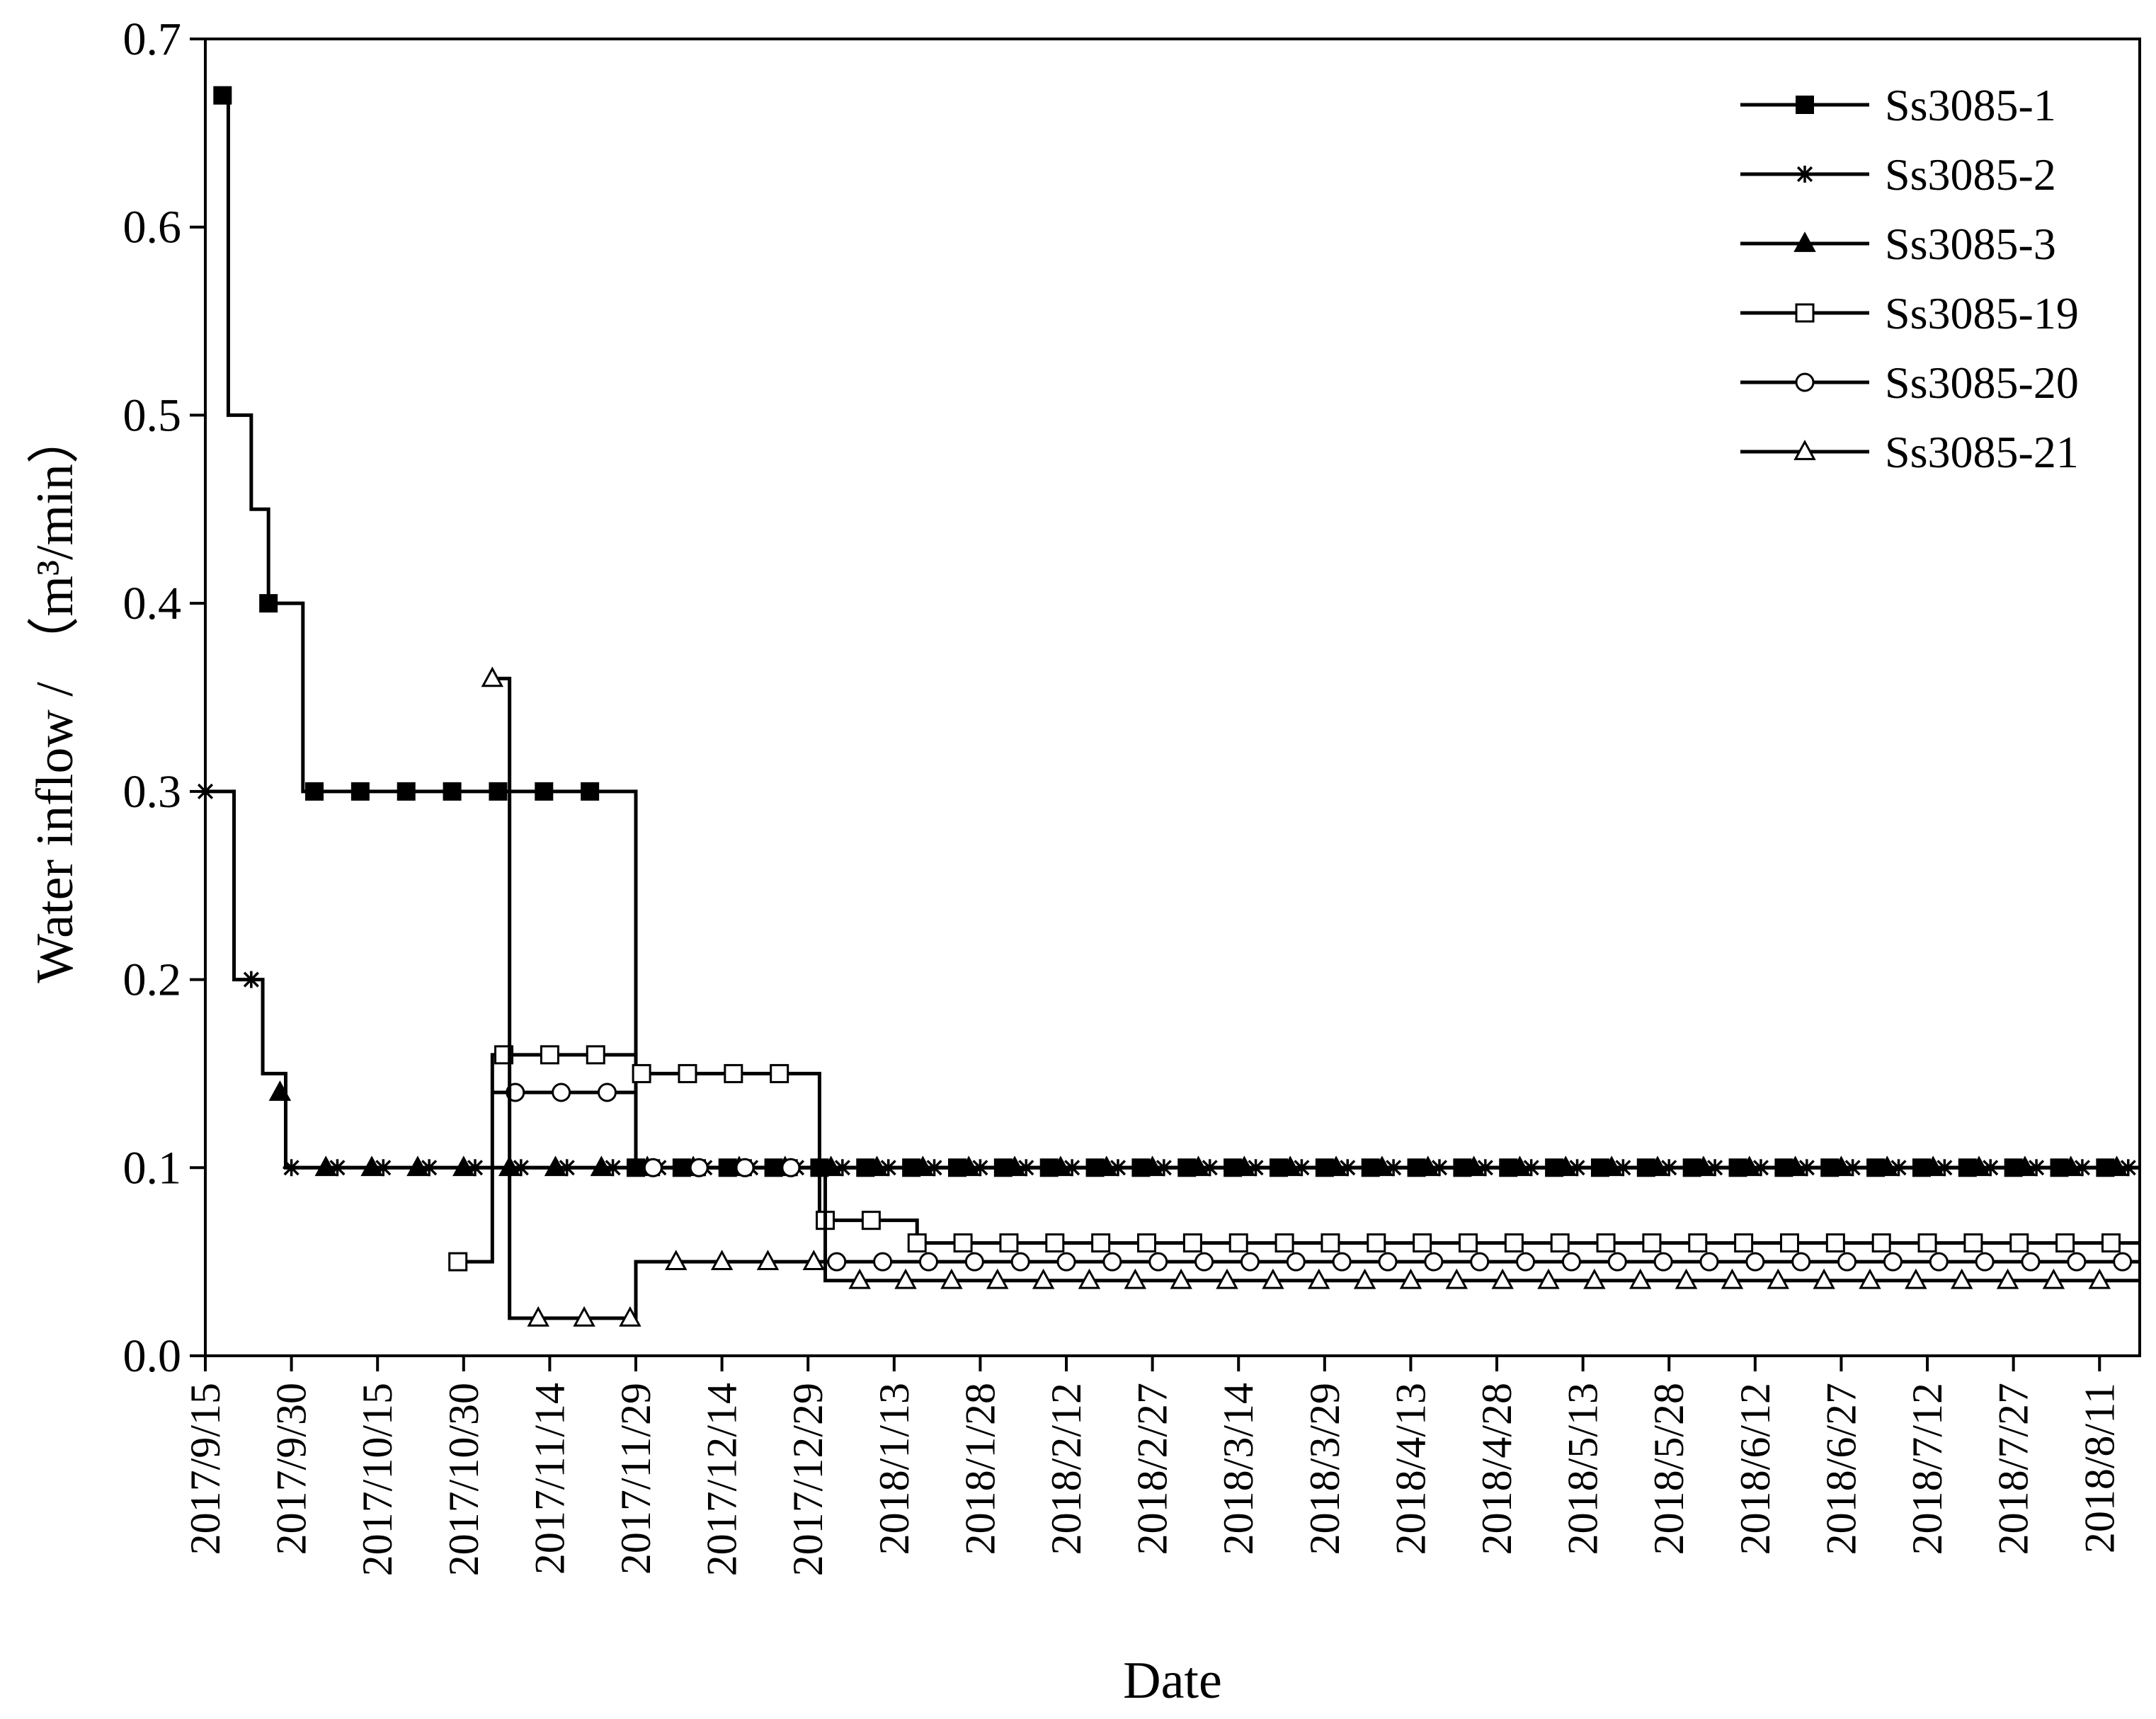 The image size is (2156, 1719). I want to click on x-tick-label: 2018/2/27, so click(1153, 1469).